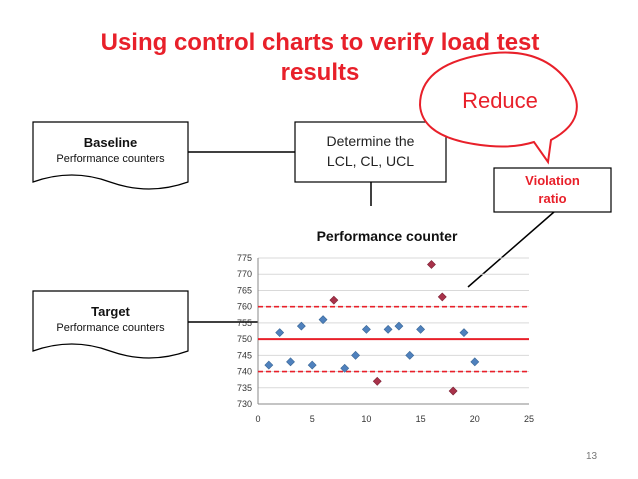  What do you see at coordinates (312, 419) in the screenshot?
I see `x-tick-label: 5` at bounding box center [312, 419].